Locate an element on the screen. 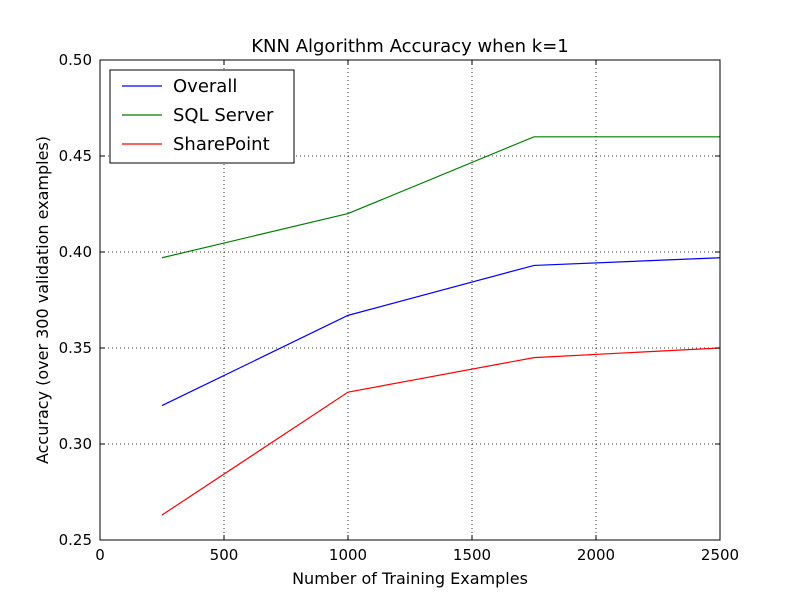  legend-label: Overall is located at coordinates (205, 86).